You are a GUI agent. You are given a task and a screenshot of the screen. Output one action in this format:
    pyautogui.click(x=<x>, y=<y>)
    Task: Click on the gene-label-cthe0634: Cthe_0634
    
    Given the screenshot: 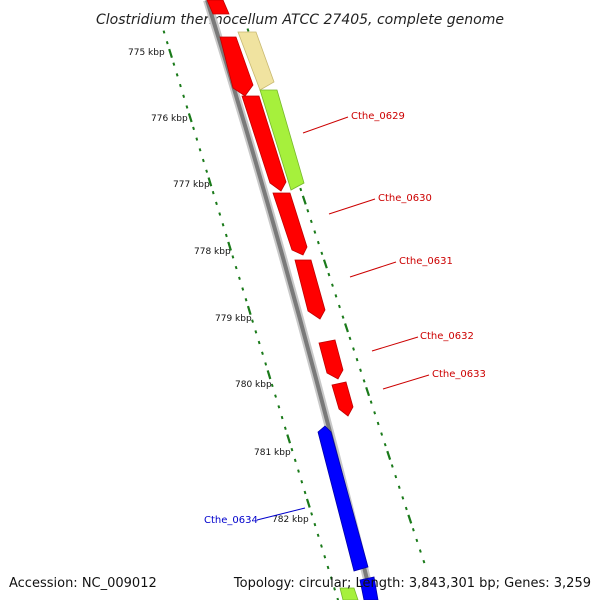 What is the action you would take?
    pyautogui.click(x=231, y=520)
    